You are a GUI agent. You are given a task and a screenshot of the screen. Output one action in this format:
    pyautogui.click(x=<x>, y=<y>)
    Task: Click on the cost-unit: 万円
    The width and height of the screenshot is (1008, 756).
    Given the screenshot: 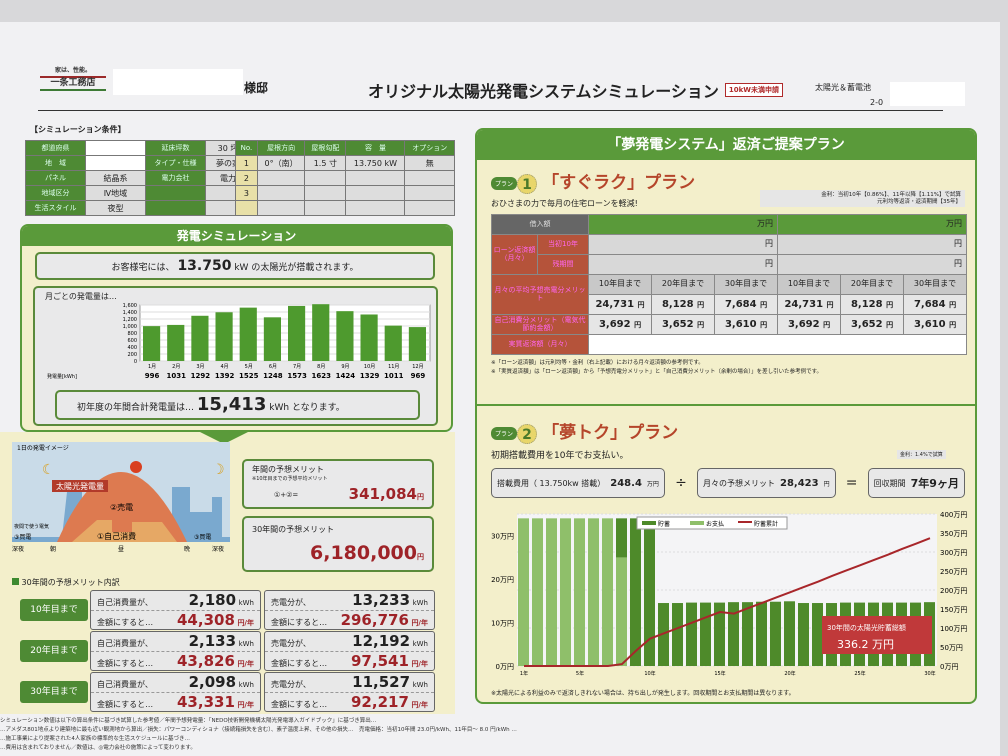 What is the action you would take?
    pyautogui.click(x=652, y=484)
    